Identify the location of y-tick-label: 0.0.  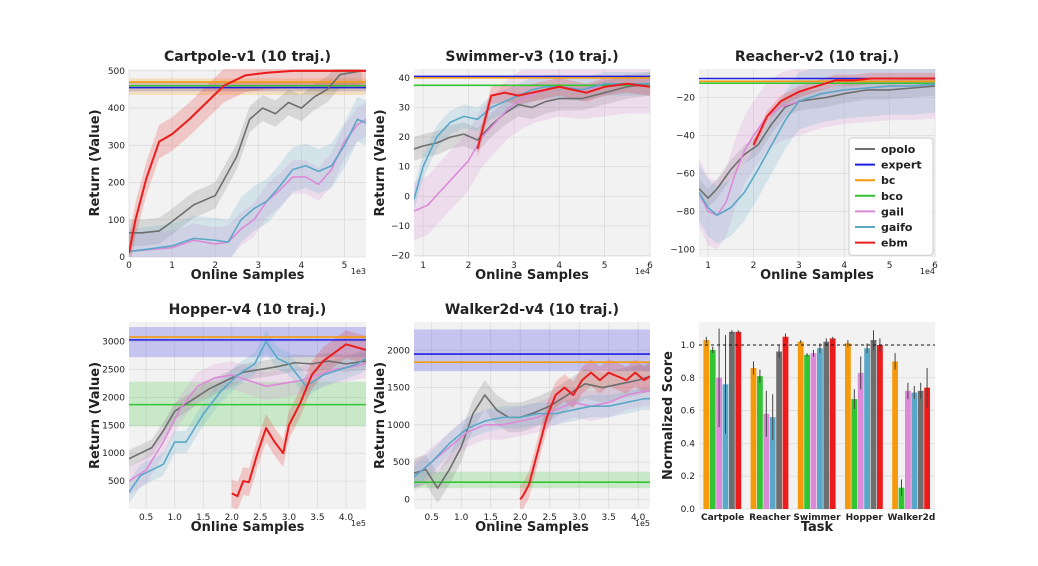
(688, 510).